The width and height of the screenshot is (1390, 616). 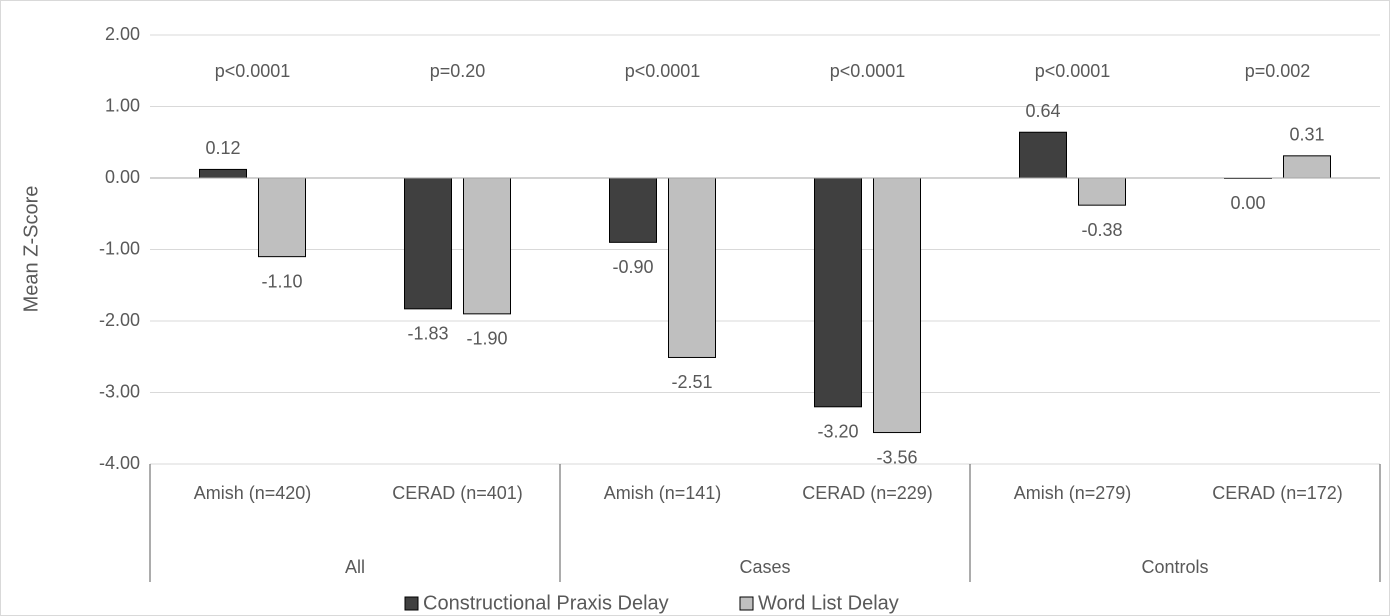 What do you see at coordinates (1277, 493) in the screenshot?
I see `x-tick-label: CERAD (n=172)` at bounding box center [1277, 493].